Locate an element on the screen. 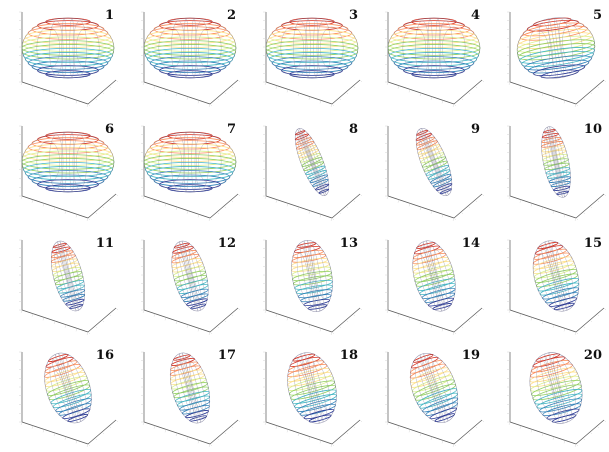 The width and height of the screenshot is (609, 452). ellipsoid-panel-9: 9 is located at coordinates (433, 172).